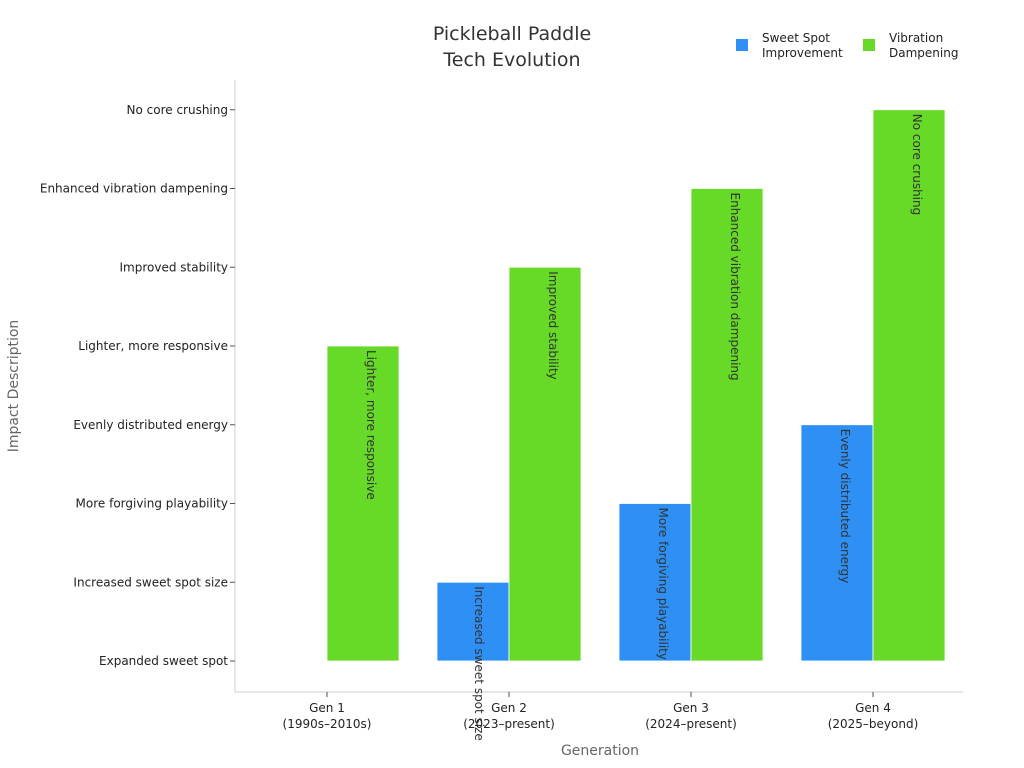  I want to click on x-tick-label: (2023–present), so click(509, 724).